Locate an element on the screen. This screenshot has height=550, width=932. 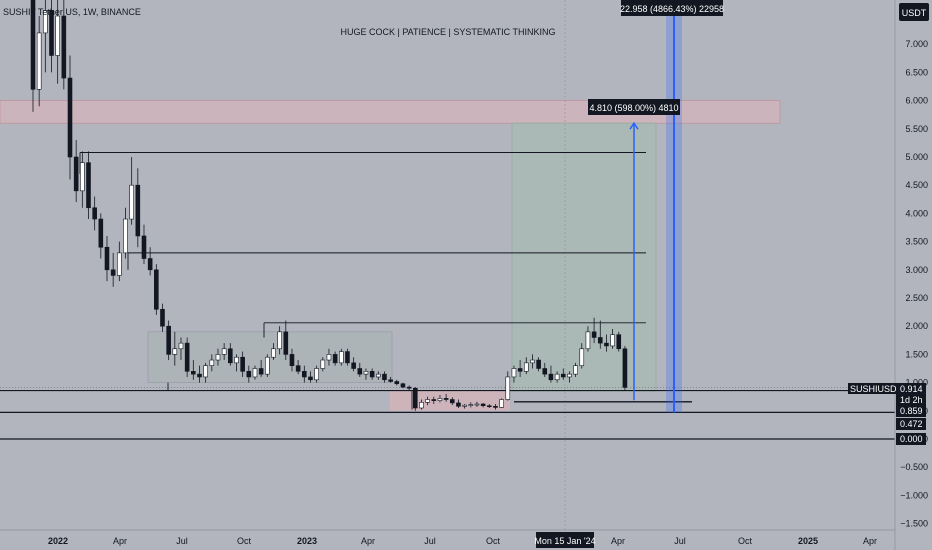
price-tick-label: 6.000 is located at coordinates (916, 101).